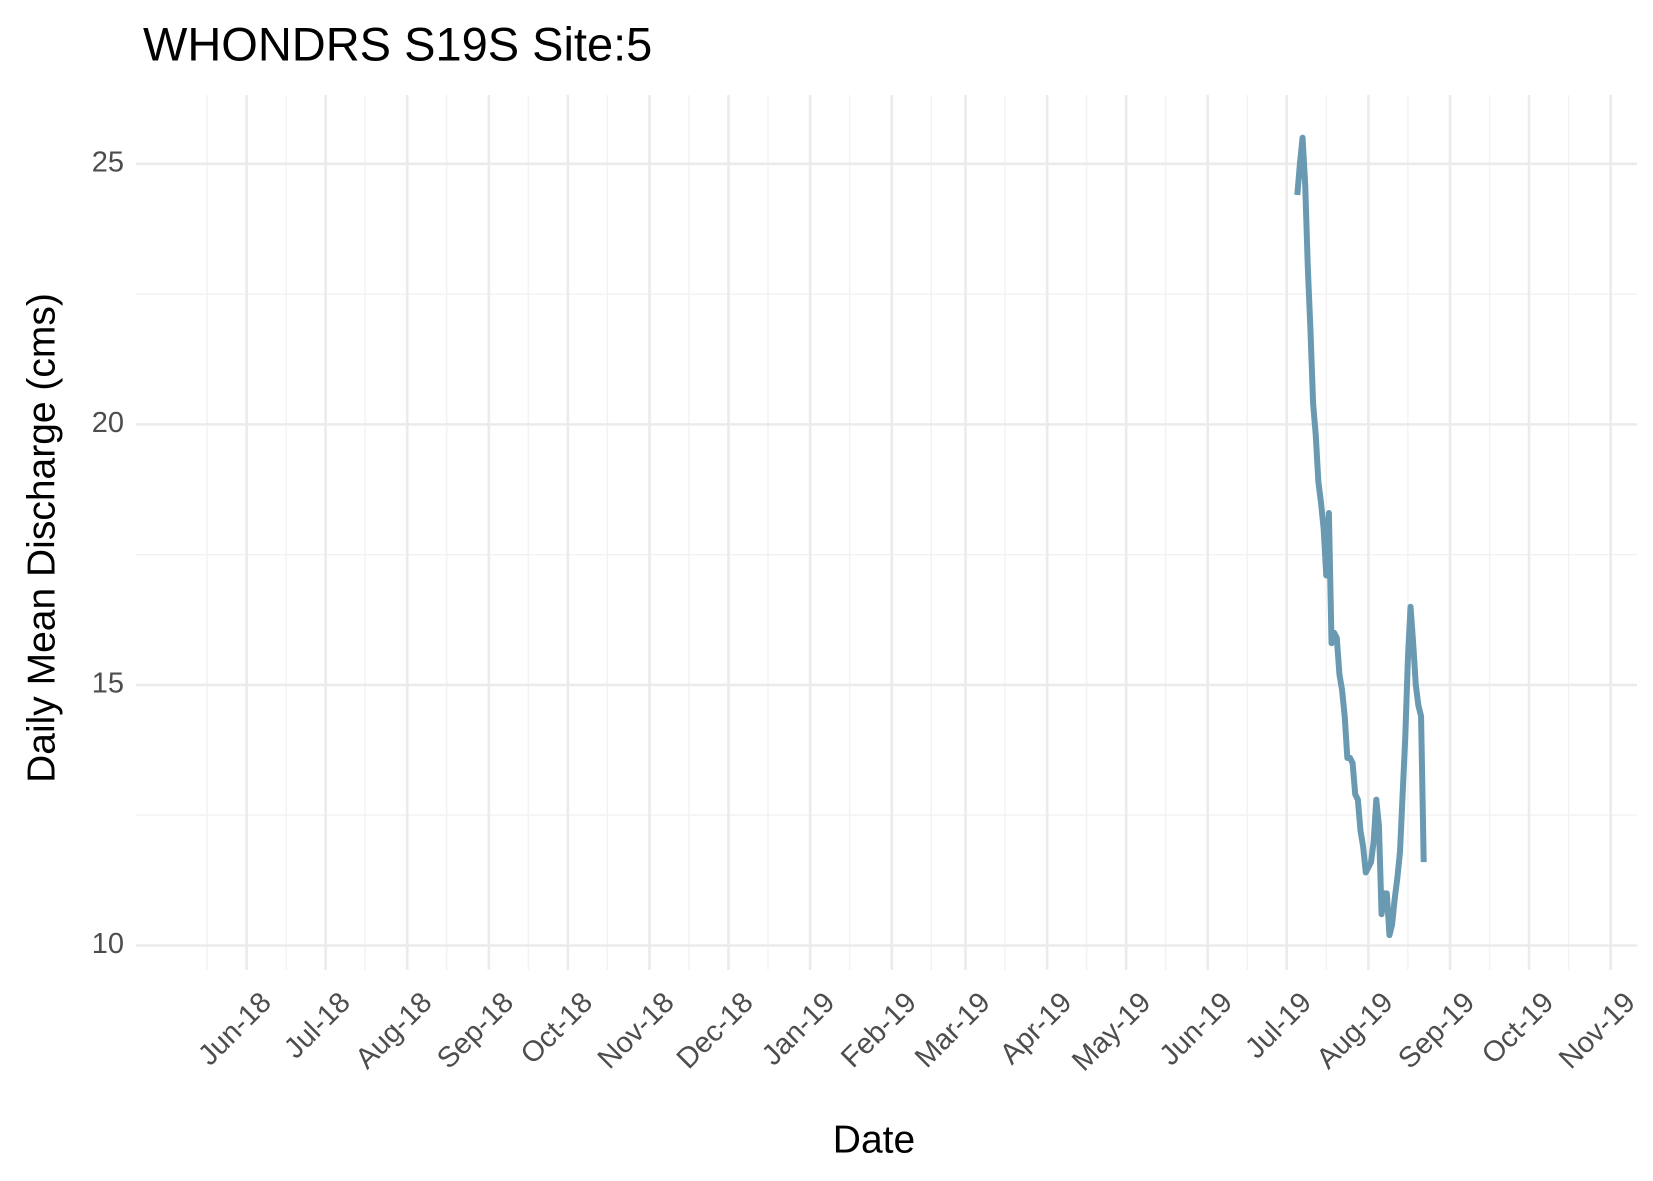  Describe the element at coordinates (1196, 1028) in the screenshot. I see `x-tick-label: Jun-19` at that location.